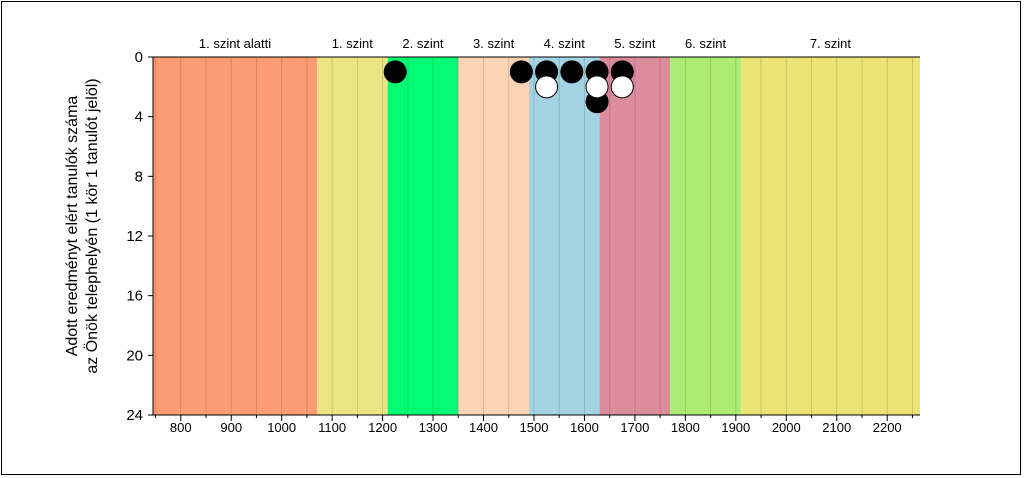 The width and height of the screenshot is (1024, 478). Describe the element at coordinates (382, 427) in the screenshot. I see `x-tick-label: 1200` at that location.